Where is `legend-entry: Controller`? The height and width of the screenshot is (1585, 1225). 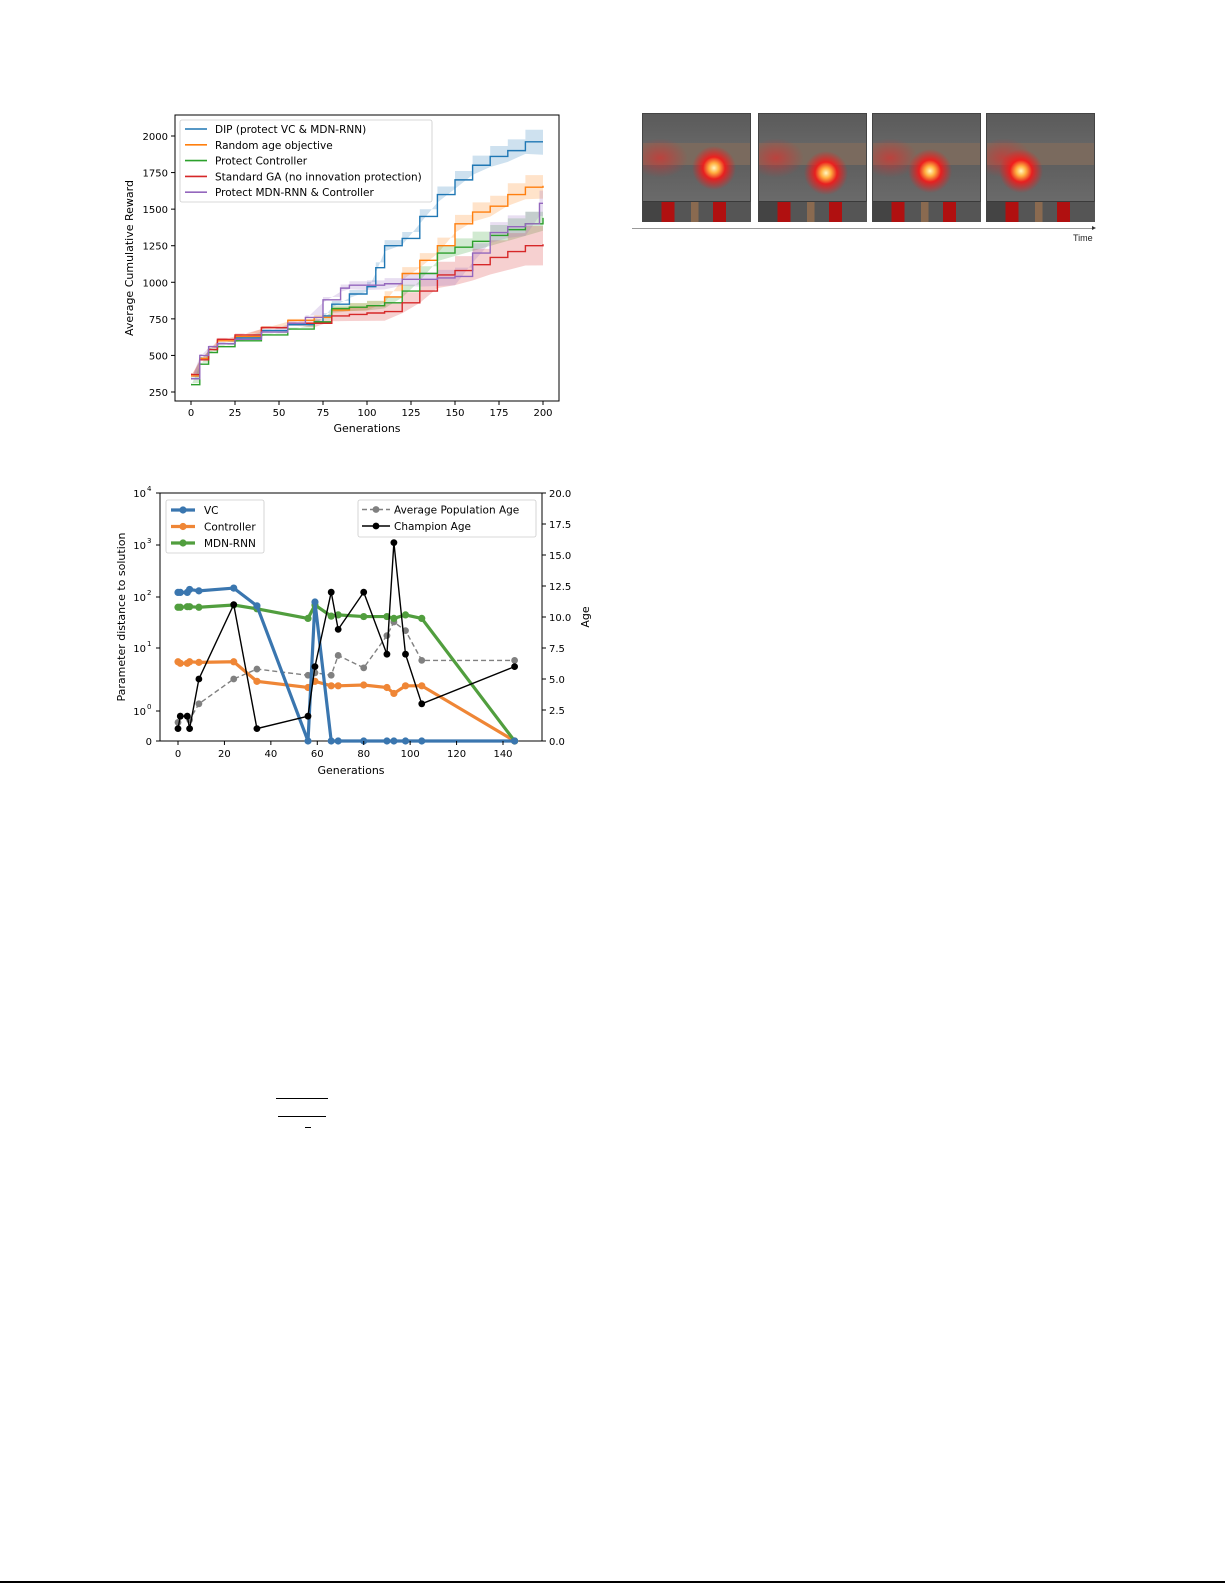 legend-entry: Controller is located at coordinates (230, 528).